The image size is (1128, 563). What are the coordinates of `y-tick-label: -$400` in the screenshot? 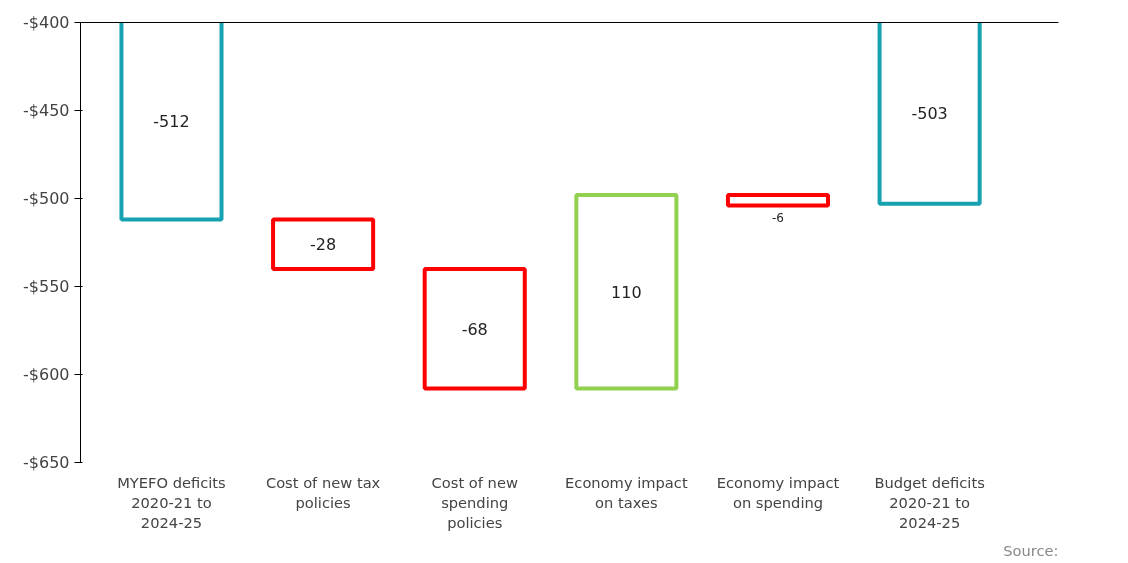 It's located at (46, 22).